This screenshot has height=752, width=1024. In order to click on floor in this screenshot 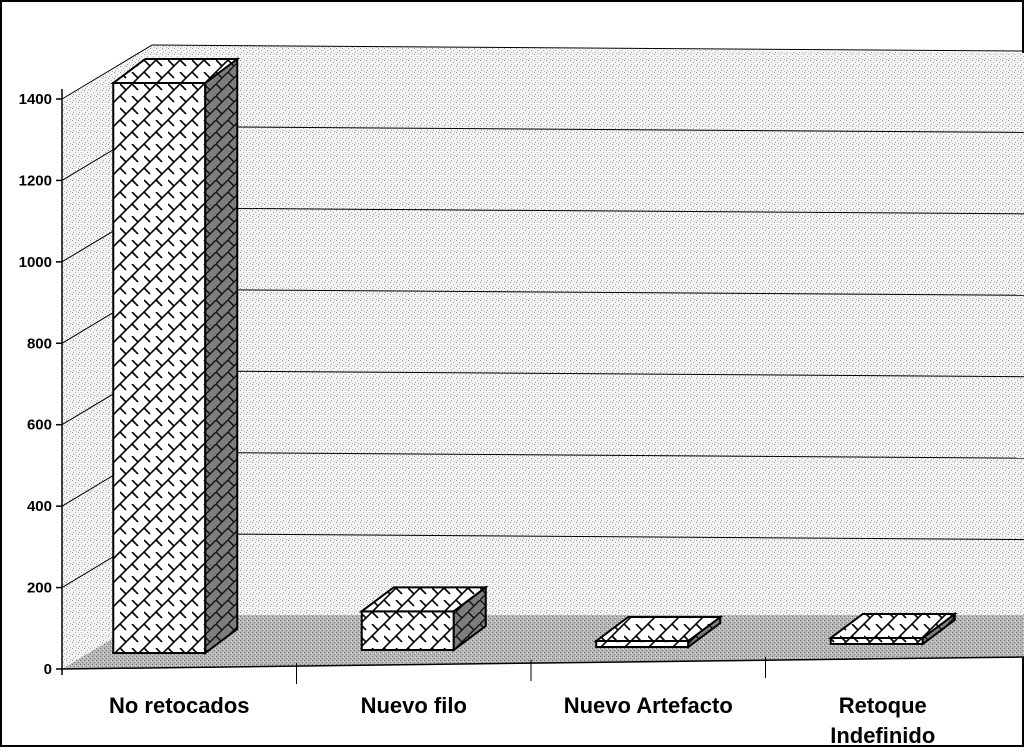, I will do `click(543, 642)`.